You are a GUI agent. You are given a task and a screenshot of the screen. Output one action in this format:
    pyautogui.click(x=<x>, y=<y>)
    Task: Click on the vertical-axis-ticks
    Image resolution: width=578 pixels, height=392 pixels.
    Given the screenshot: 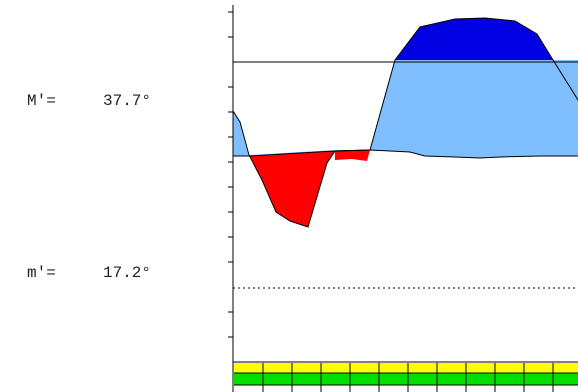 What is the action you would take?
    pyautogui.click(x=230, y=174)
    